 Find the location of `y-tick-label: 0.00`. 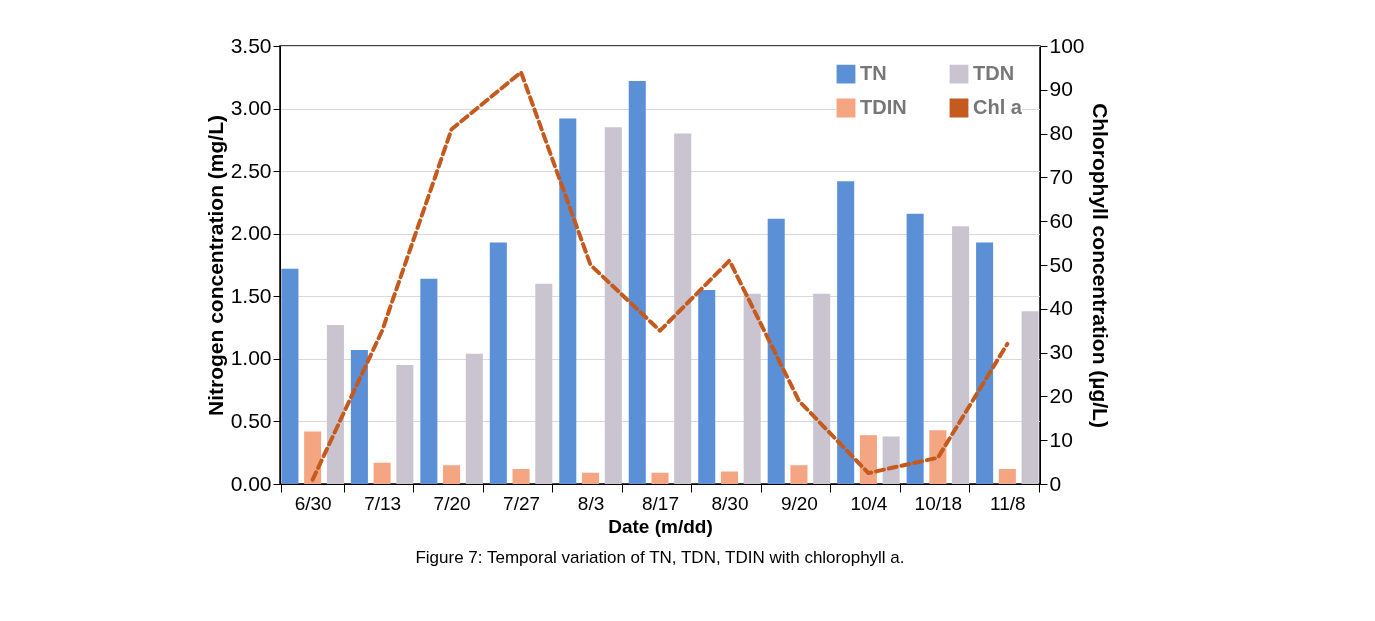

y-tick-label: 0.00 is located at coordinates (251, 483).